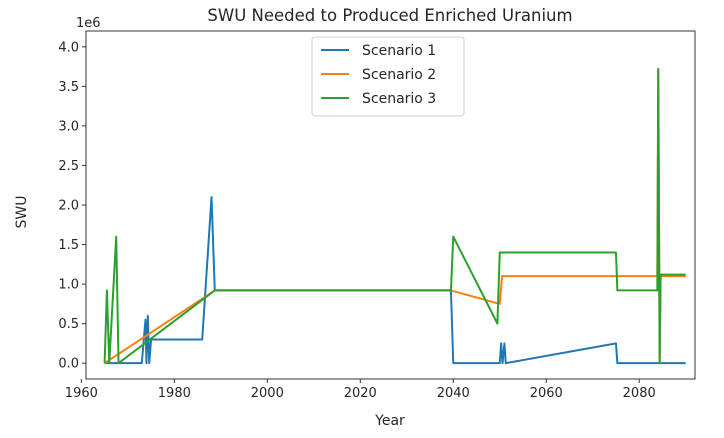 This screenshot has height=438, width=724. I want to click on legend-label-1: Scenario 1, so click(399, 51).